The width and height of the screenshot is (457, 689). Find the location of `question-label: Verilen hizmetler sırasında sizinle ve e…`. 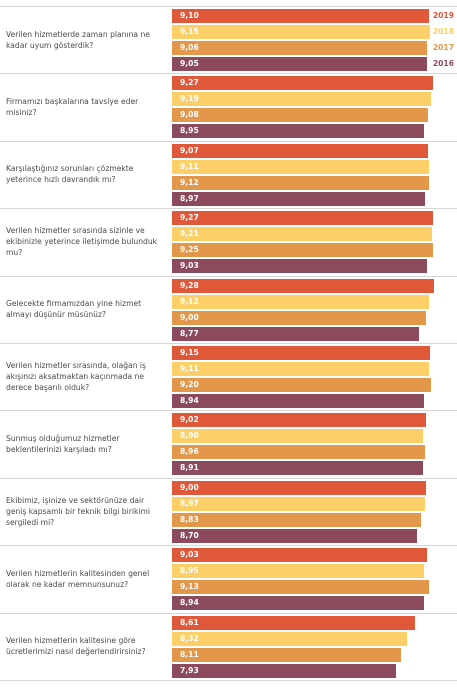

question-label: Verilen hizmetler sırasında sizinle ve e… is located at coordinates (82, 242).